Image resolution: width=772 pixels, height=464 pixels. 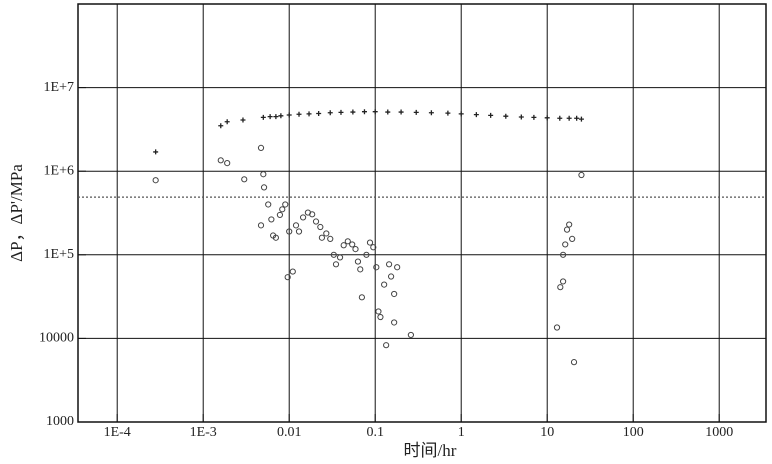 What do you see at coordinates (203, 432) in the screenshot?
I see `x-tick-label: 1E-3` at bounding box center [203, 432].